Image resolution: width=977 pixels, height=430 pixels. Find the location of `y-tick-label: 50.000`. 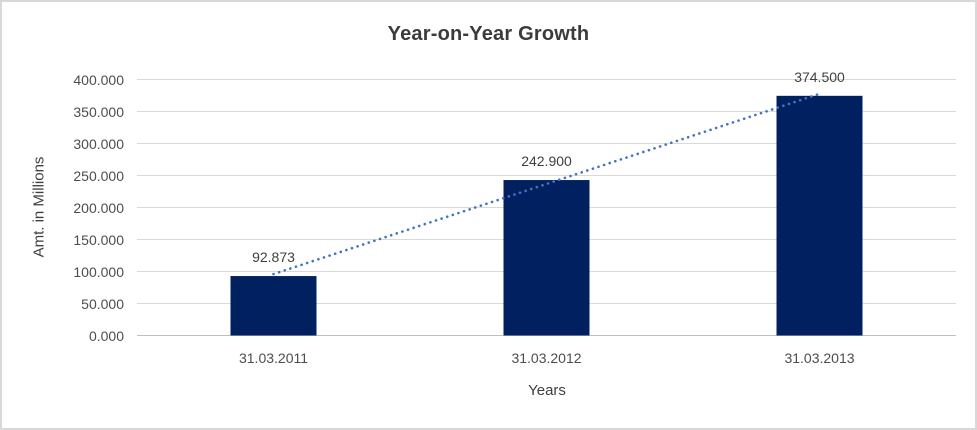

y-tick-label: 50.000 is located at coordinates (102, 303).